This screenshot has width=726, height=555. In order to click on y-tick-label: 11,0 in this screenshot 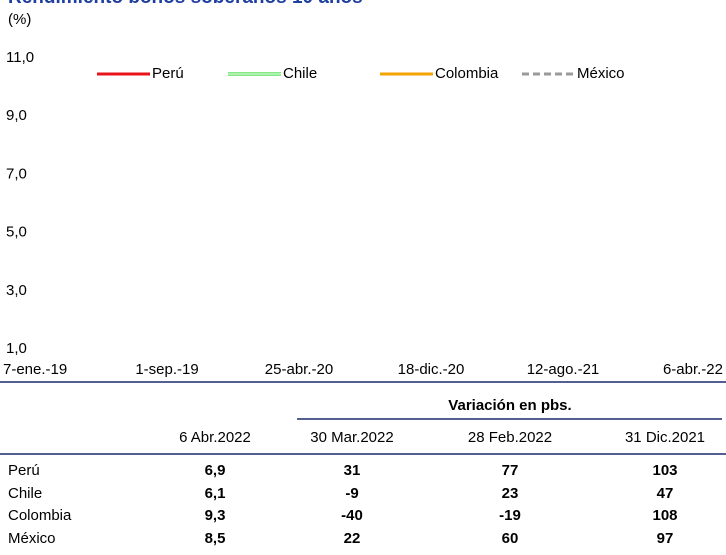, I will do `click(20, 57)`.